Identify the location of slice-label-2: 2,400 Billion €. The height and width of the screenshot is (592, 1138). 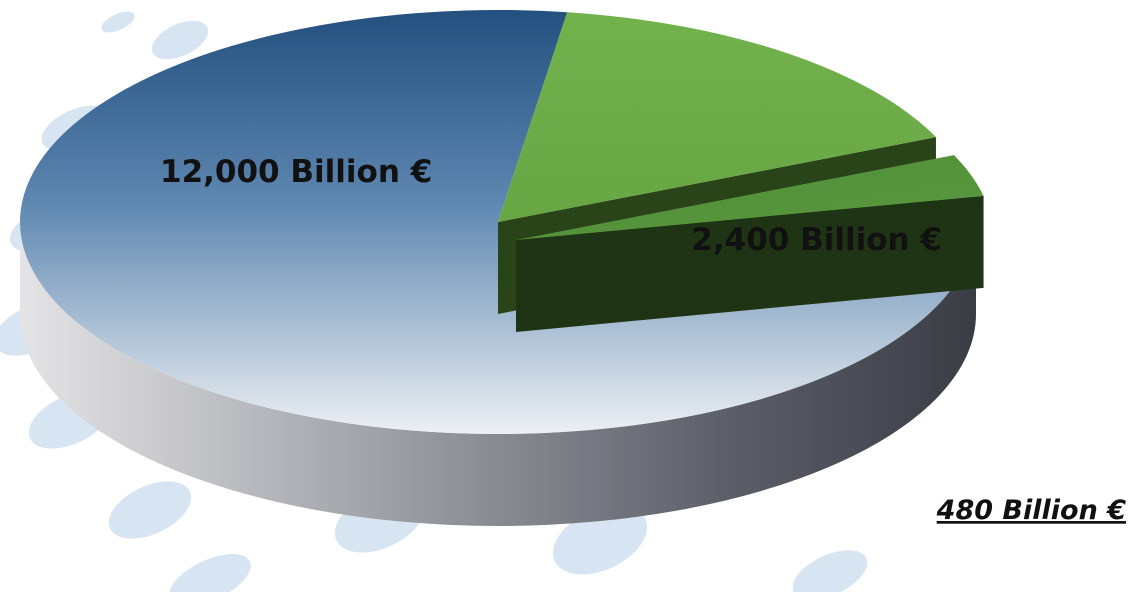
(816, 240).